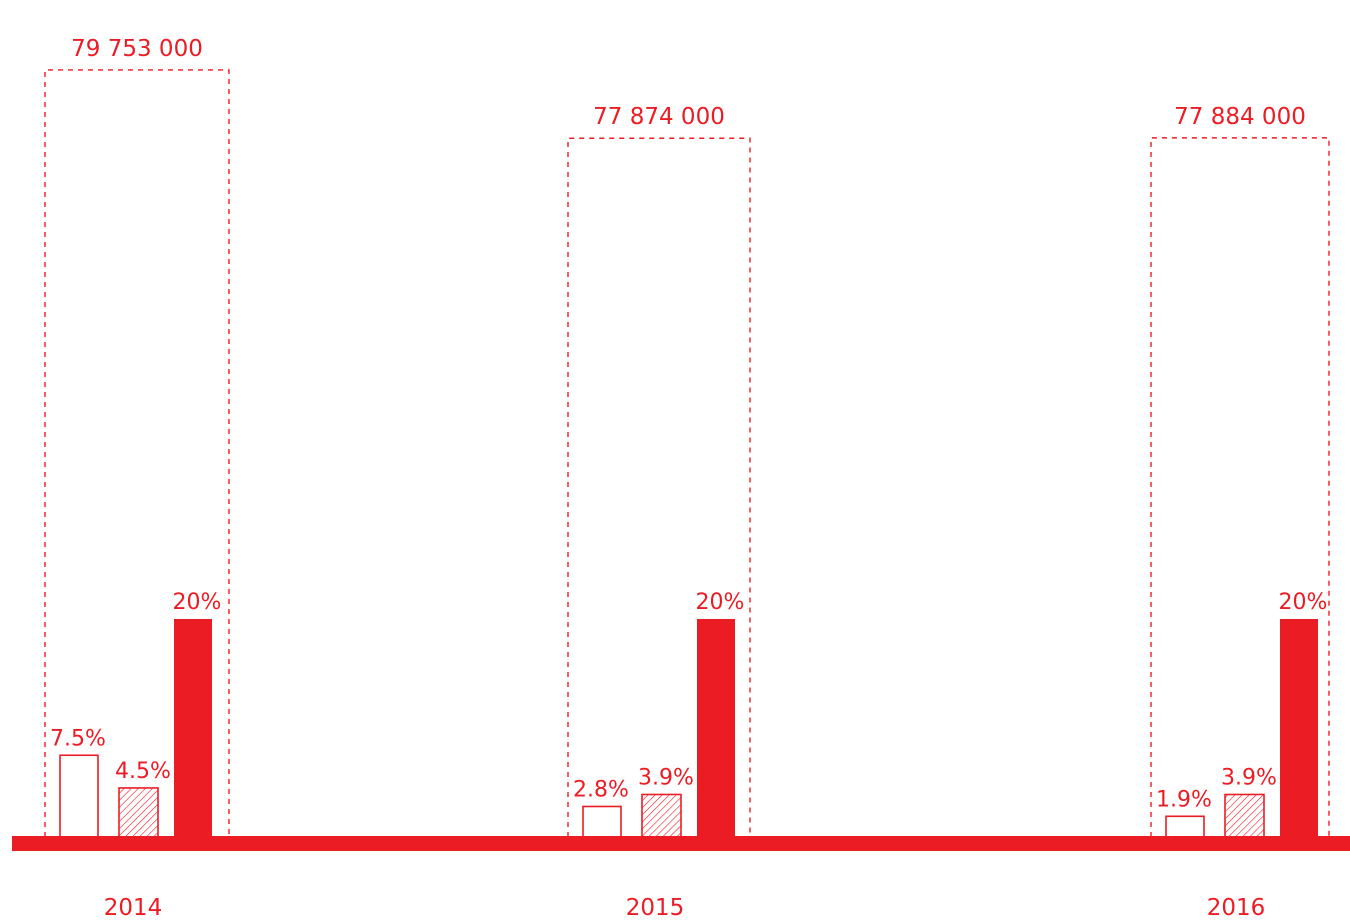 Image resolution: width=1350 pixels, height=921 pixels. What do you see at coordinates (1249, 777) in the screenshot?
I see `value-label-hatched-2016: 3.9%` at bounding box center [1249, 777].